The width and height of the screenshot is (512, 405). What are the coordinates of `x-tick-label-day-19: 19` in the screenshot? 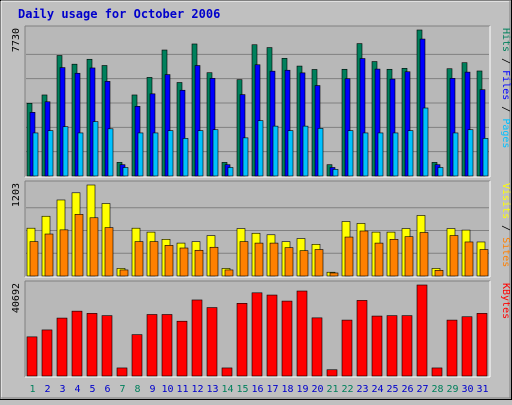 It's located at (302, 389).